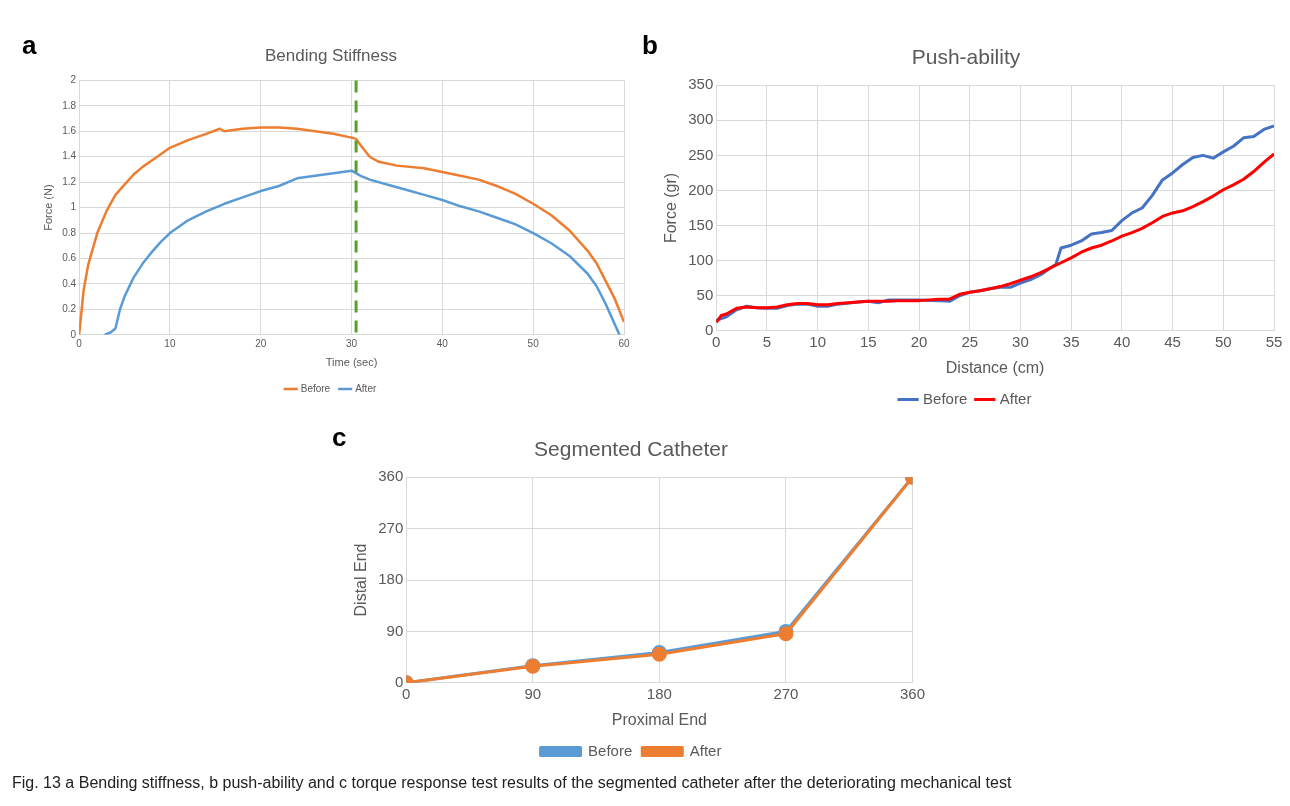 The height and width of the screenshot is (806, 1290). Describe the element at coordinates (701, 154) in the screenshot. I see `y-tick-label: 250` at that location.